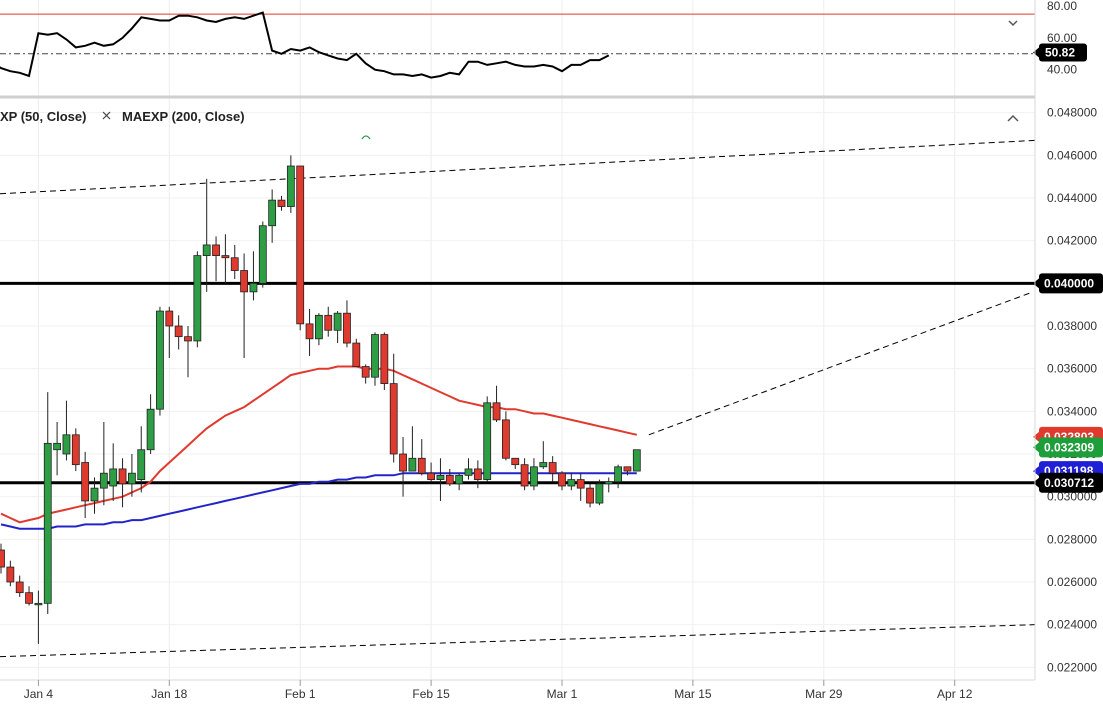 The height and width of the screenshot is (710, 1103). What do you see at coordinates (183, 116) in the screenshot?
I see `legend-ema200: MAEXP (200, Close)` at bounding box center [183, 116].